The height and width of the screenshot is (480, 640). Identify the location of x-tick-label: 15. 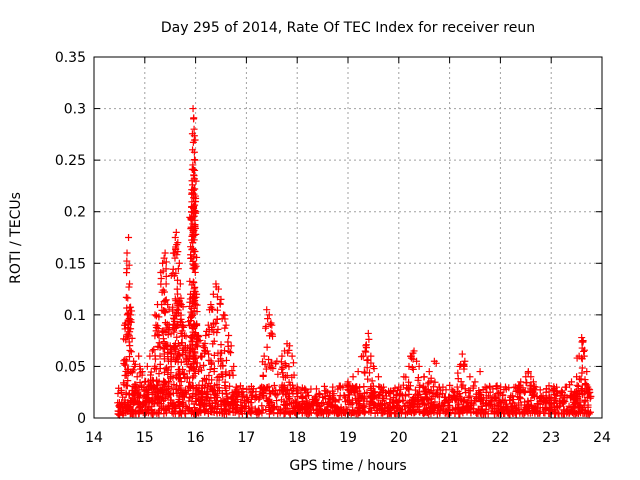
(145, 438).